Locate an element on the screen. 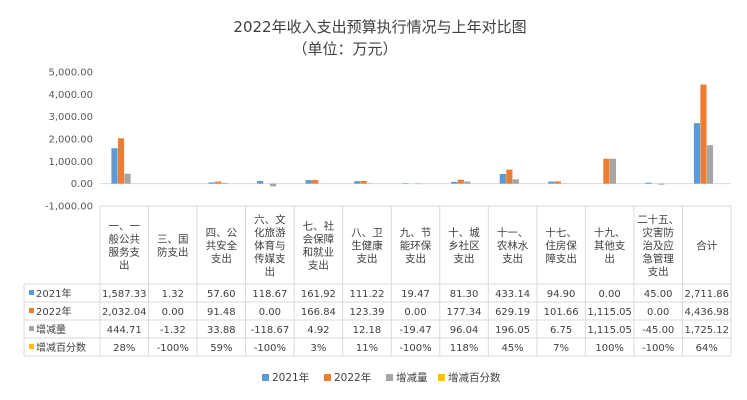 This screenshot has height=400, width=747. chart-title: 2022年收入支出预算执行情况与上年对比图 is located at coordinates (379, 27).